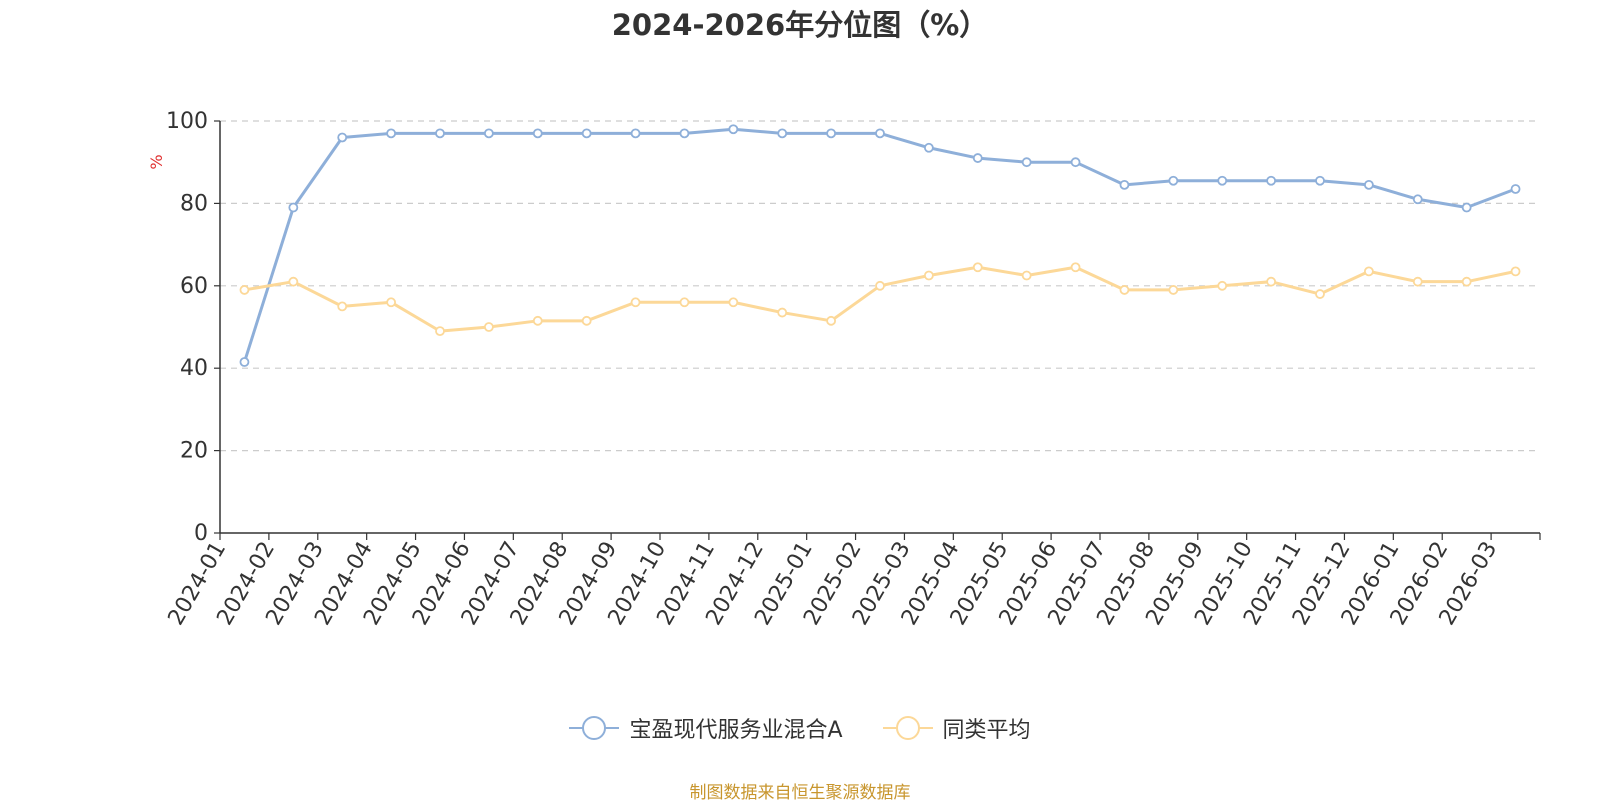 This screenshot has width=1600, height=803. I want to click on source-note: 制图数据来自恒生聚源数据库, so click(800, 793).